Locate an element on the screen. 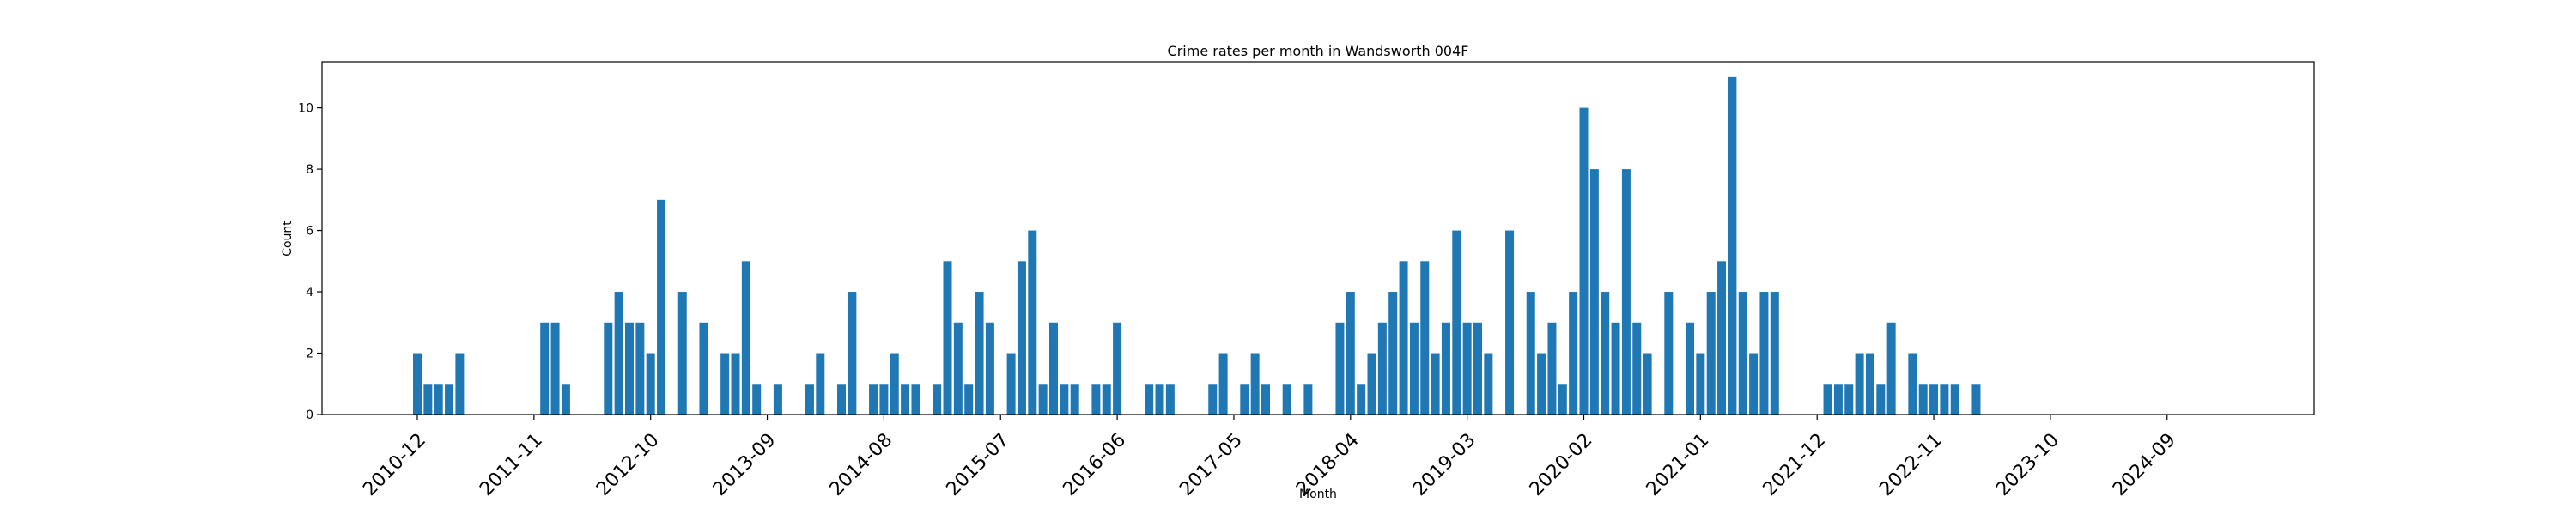 This screenshot has width=2576, height=515. y-tick-label: 0 is located at coordinates (310, 415).